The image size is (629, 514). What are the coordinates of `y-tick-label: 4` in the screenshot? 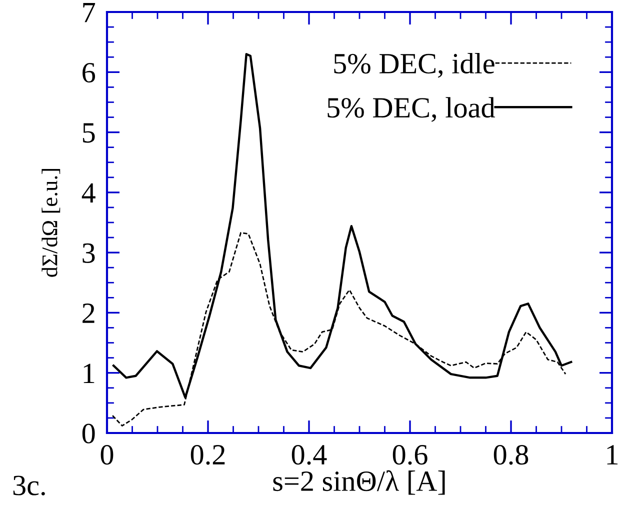 It's located at (89, 193).